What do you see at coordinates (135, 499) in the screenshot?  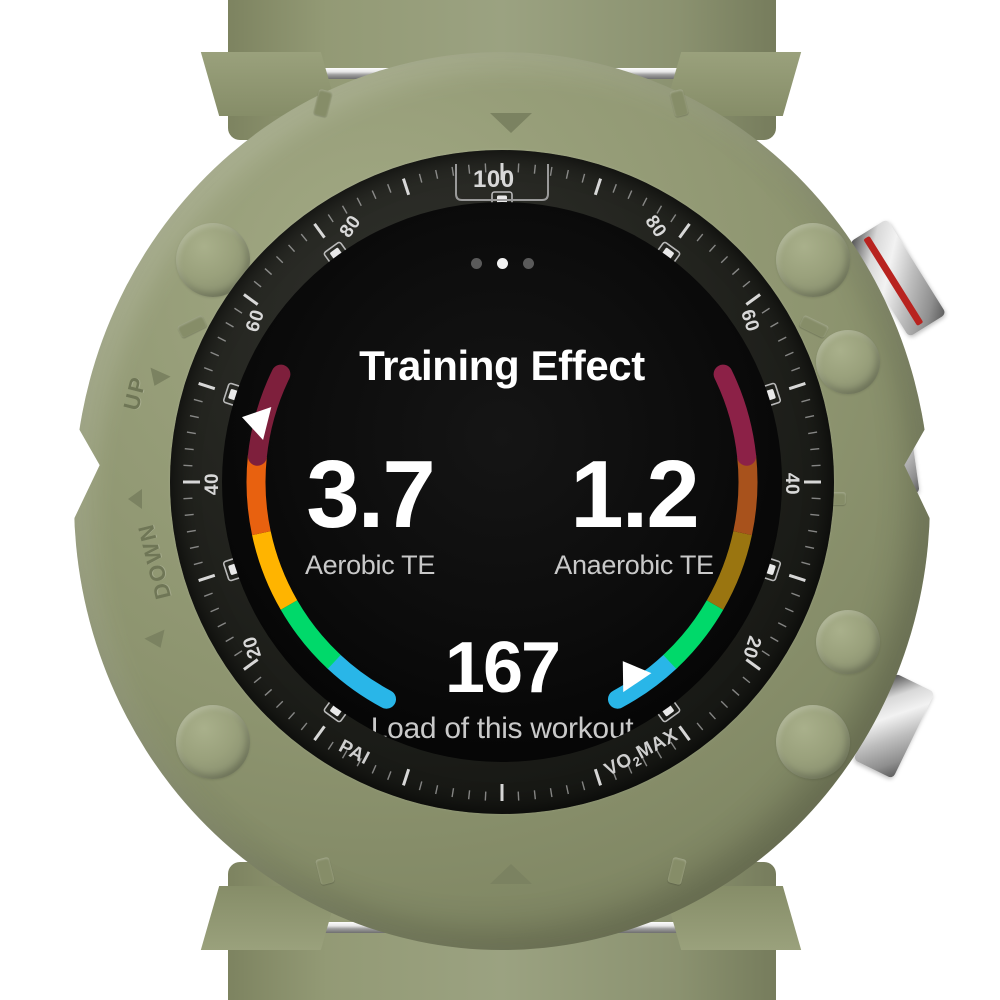 I see `middle-left-arrow-icon` at bounding box center [135, 499].